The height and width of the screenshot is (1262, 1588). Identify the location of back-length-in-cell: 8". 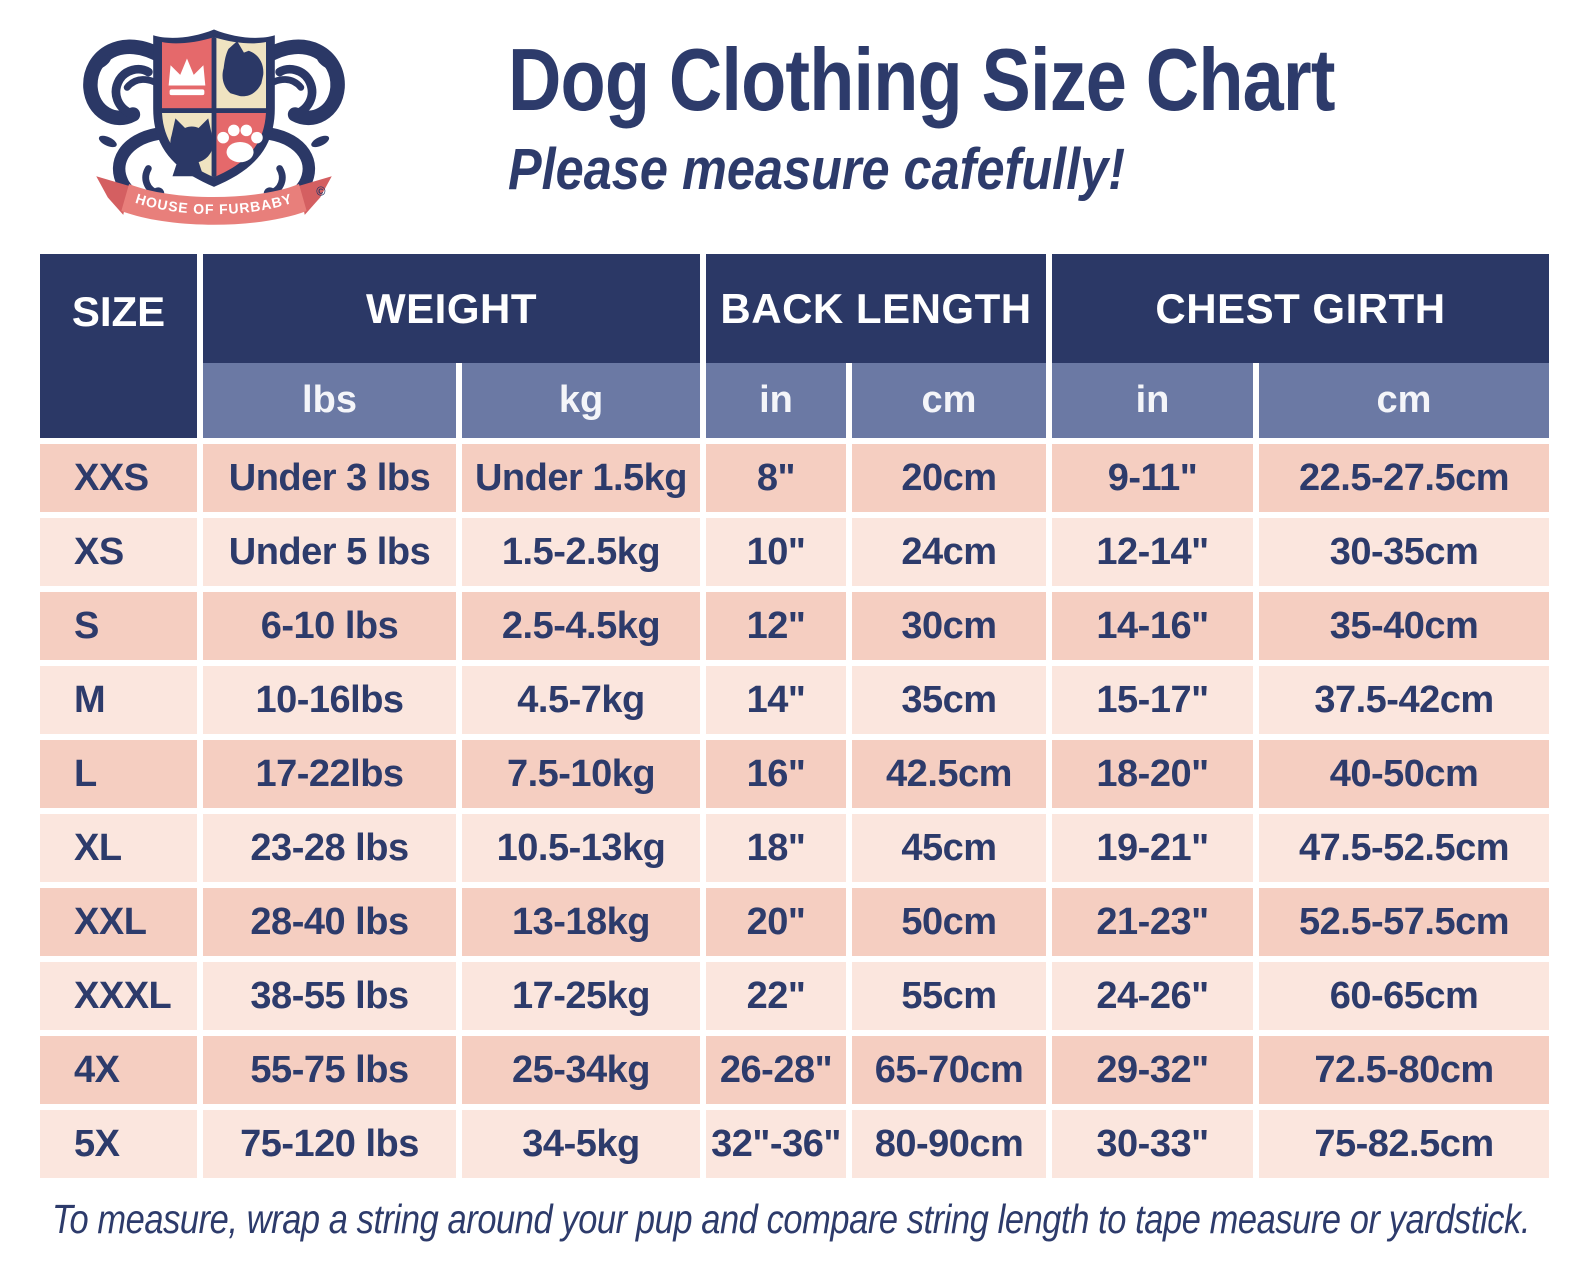
(776, 478).